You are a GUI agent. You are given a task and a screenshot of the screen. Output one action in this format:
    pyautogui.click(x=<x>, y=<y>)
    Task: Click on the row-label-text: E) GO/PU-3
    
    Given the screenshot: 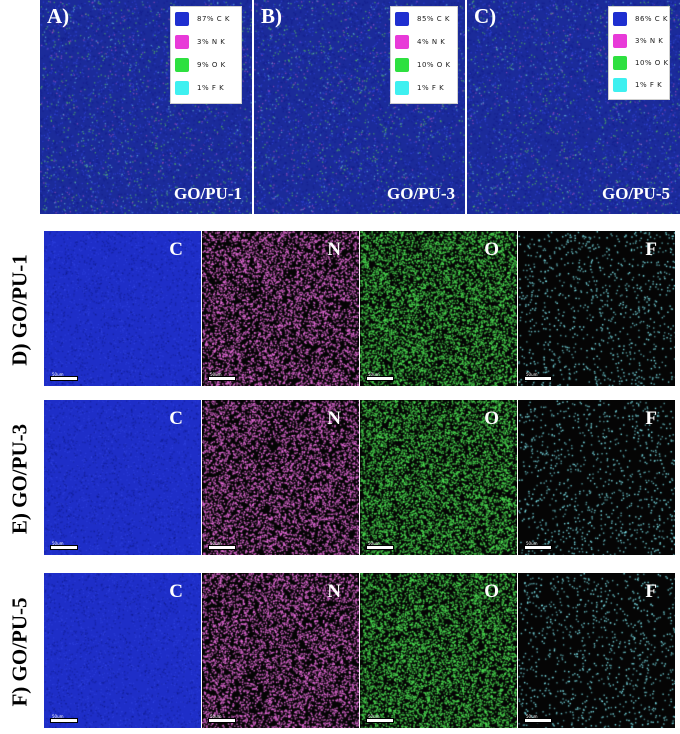 What is the action you would take?
    pyautogui.click(x=19, y=478)
    